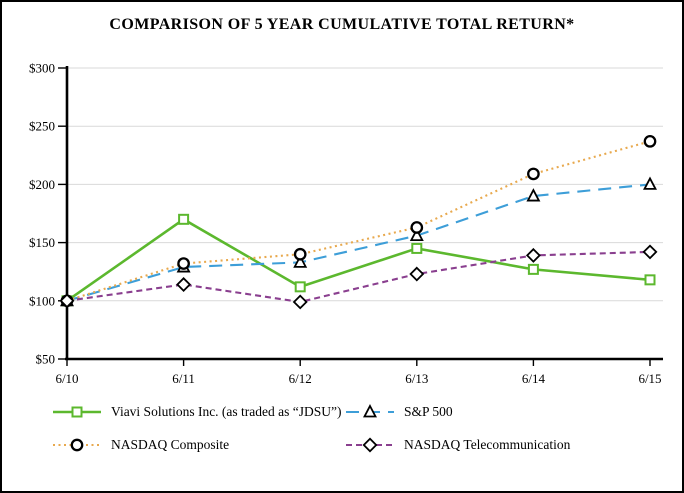  What do you see at coordinates (66, 378) in the screenshot?
I see `x-axis-label: 6/10` at bounding box center [66, 378].